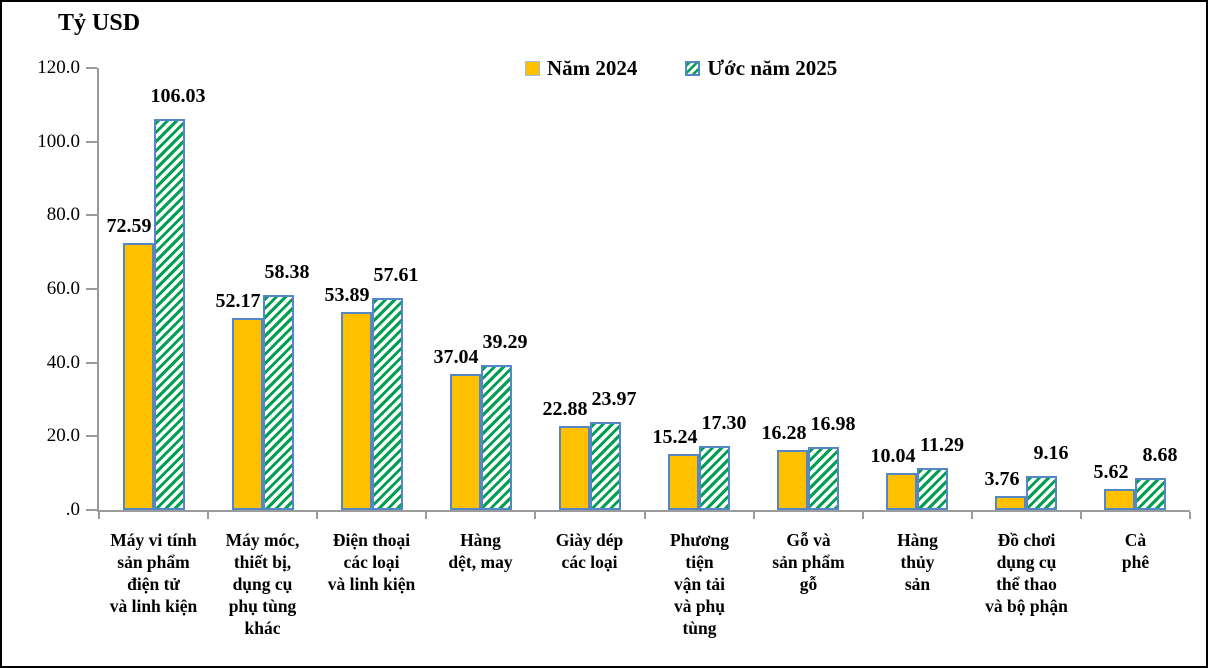 This screenshot has width=1208, height=668. Describe the element at coordinates (98, 289) in the screenshot. I see `y-axis` at that location.